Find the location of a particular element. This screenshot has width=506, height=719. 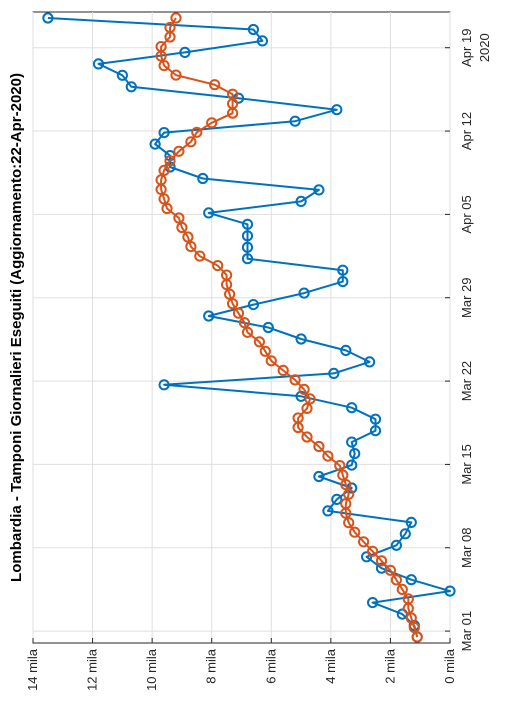

year-label: 2020 is located at coordinates (484, 47).